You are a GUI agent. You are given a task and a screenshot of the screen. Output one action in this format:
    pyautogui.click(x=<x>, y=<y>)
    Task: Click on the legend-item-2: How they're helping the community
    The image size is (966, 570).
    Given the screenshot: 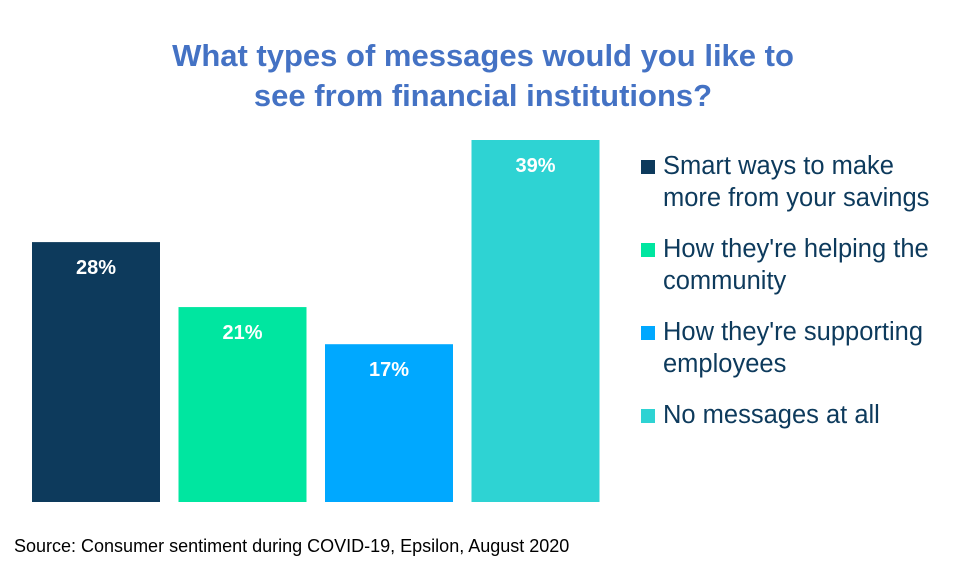 What is the action you would take?
    pyautogui.click(x=801, y=265)
    